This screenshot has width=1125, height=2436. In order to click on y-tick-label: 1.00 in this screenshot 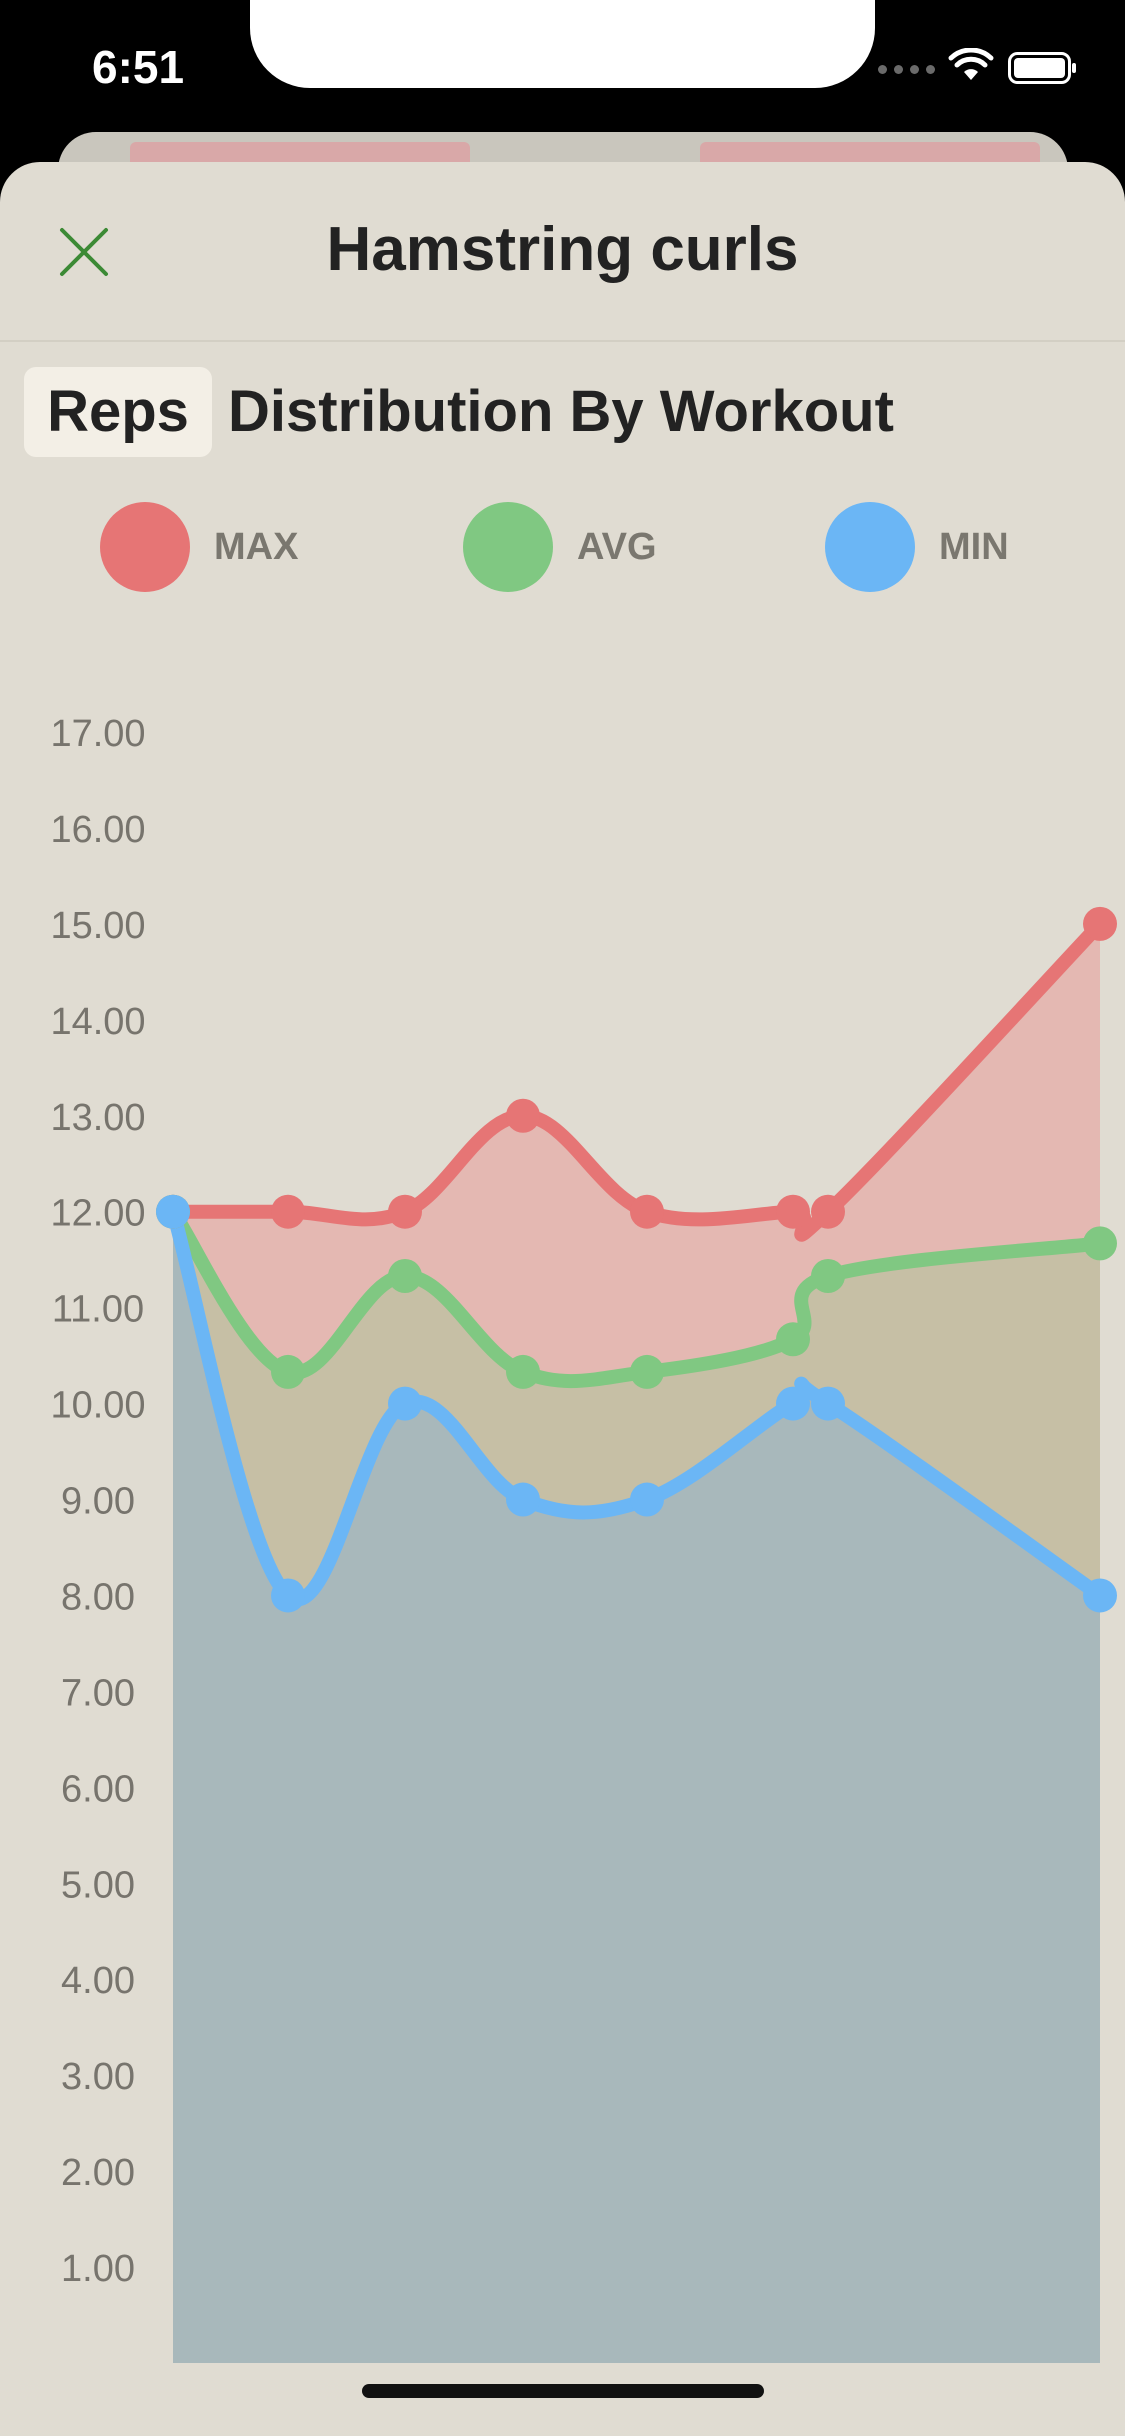, I will do `click(98, 2269)`.